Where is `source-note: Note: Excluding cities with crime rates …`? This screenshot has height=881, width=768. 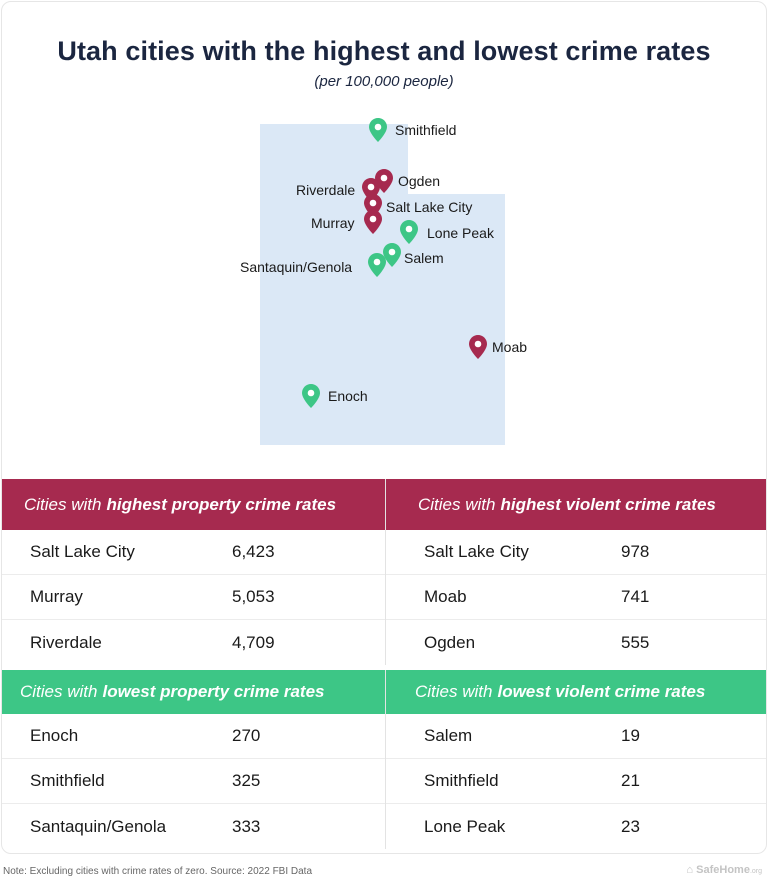 source-note: Note: Excluding cities with crime rates … is located at coordinates (158, 871).